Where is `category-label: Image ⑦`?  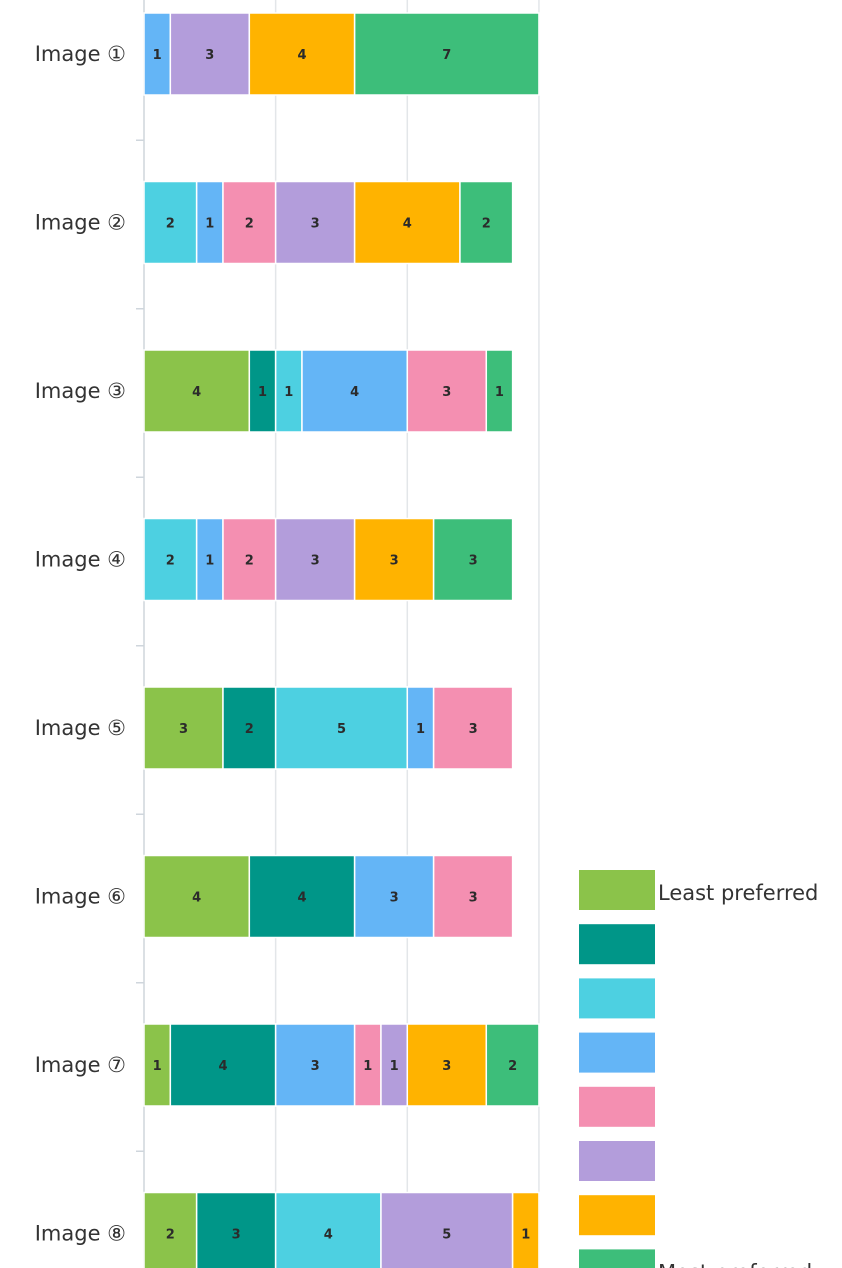 category-label: Image ⑦ is located at coordinates (80, 1065).